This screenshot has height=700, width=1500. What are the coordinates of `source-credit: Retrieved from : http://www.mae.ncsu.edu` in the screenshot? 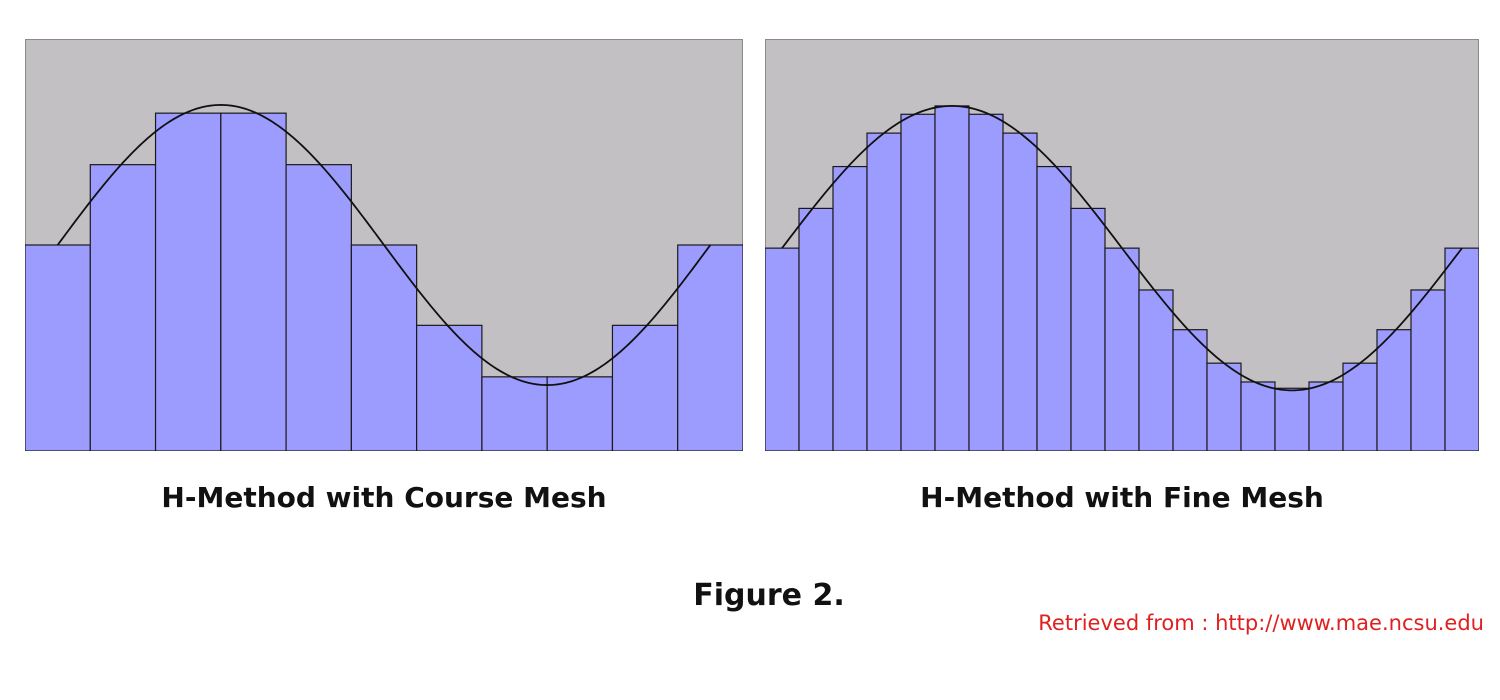 It's located at (1261, 623).